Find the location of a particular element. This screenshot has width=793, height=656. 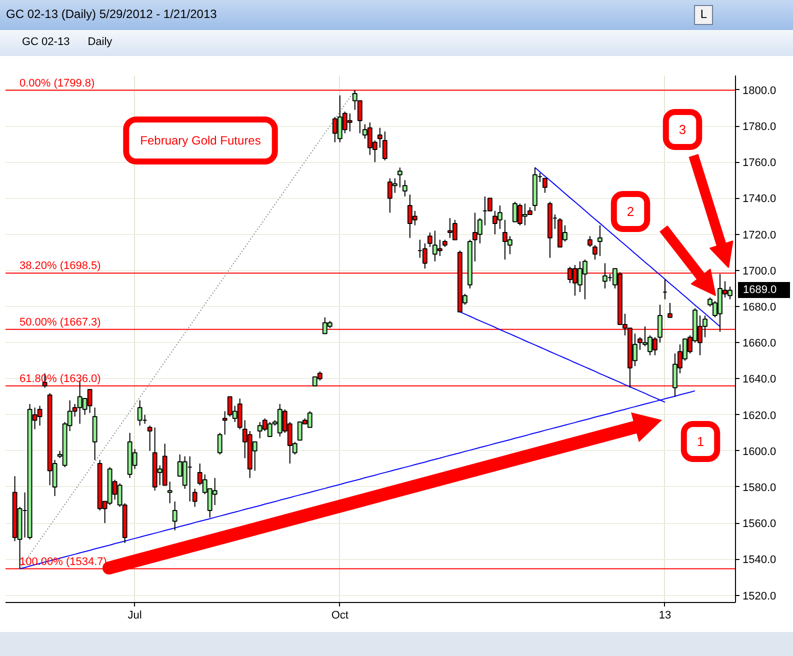

text: 1689.0 is located at coordinates (760, 290).